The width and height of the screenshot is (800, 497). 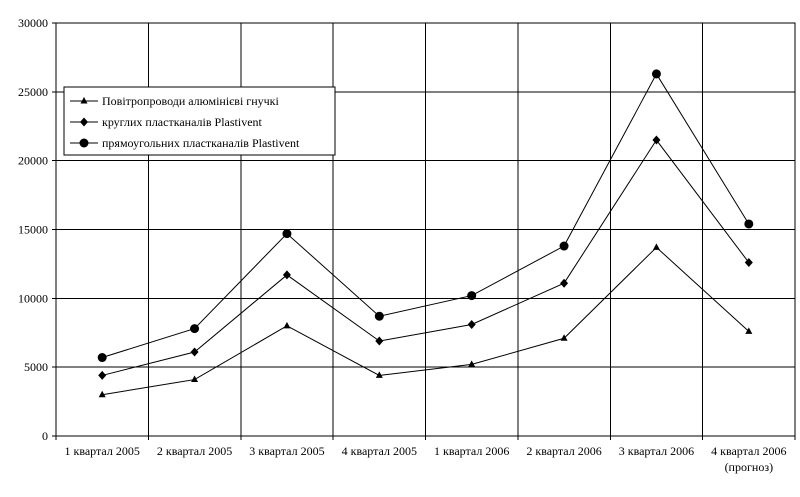 I want to click on legend-box, so click(x=199, y=121).